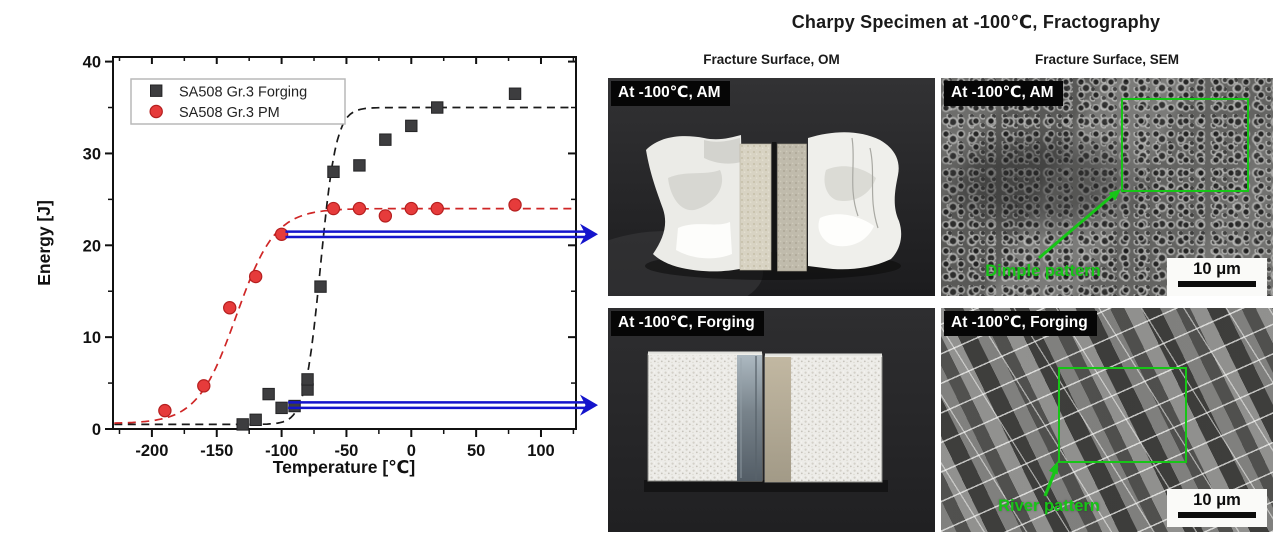  Describe the element at coordinates (1079, 224) in the screenshot. I see `dimple-arrow` at that location.